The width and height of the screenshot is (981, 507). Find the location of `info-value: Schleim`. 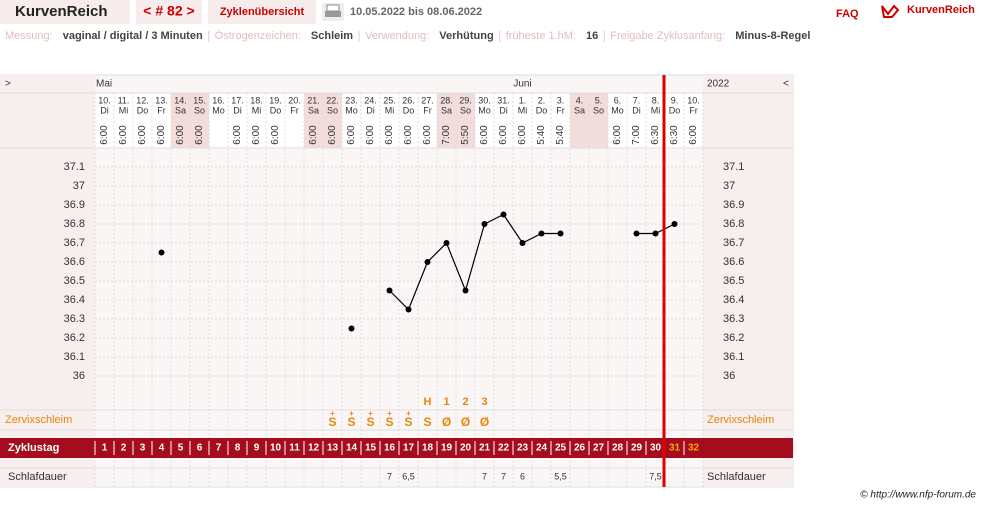

info-value: Schleim is located at coordinates (332, 36).